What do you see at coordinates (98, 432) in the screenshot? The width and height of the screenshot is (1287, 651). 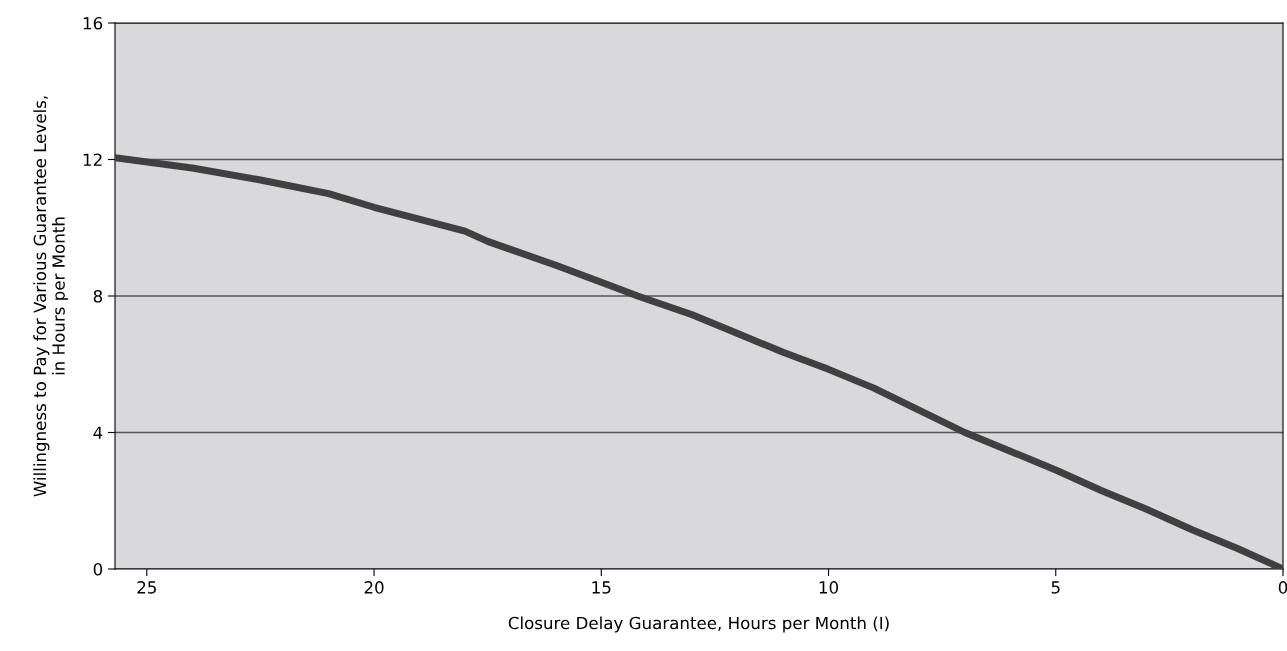 I see `y-tick-label: 4` at bounding box center [98, 432].